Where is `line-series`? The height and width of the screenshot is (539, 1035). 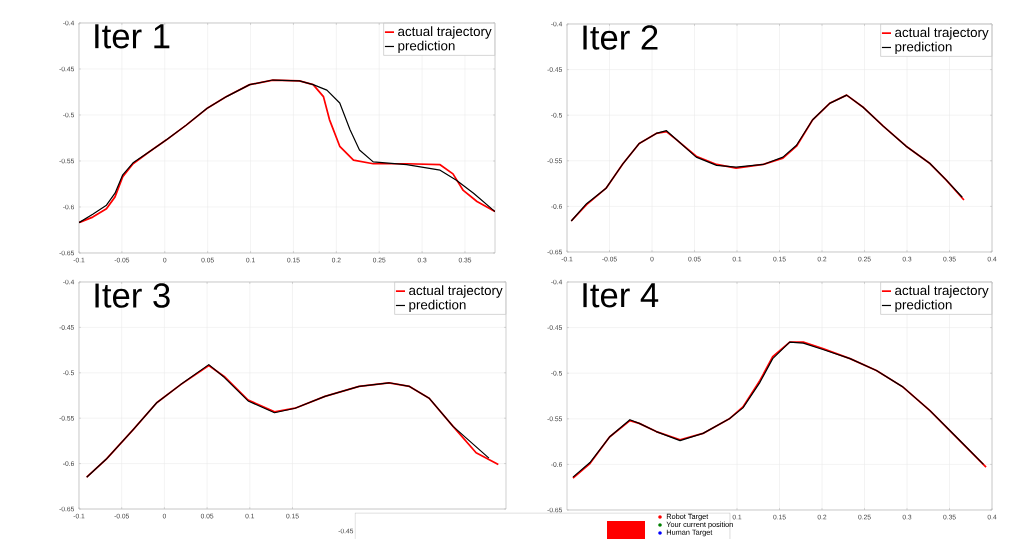 line-series is located at coordinates (287, 151).